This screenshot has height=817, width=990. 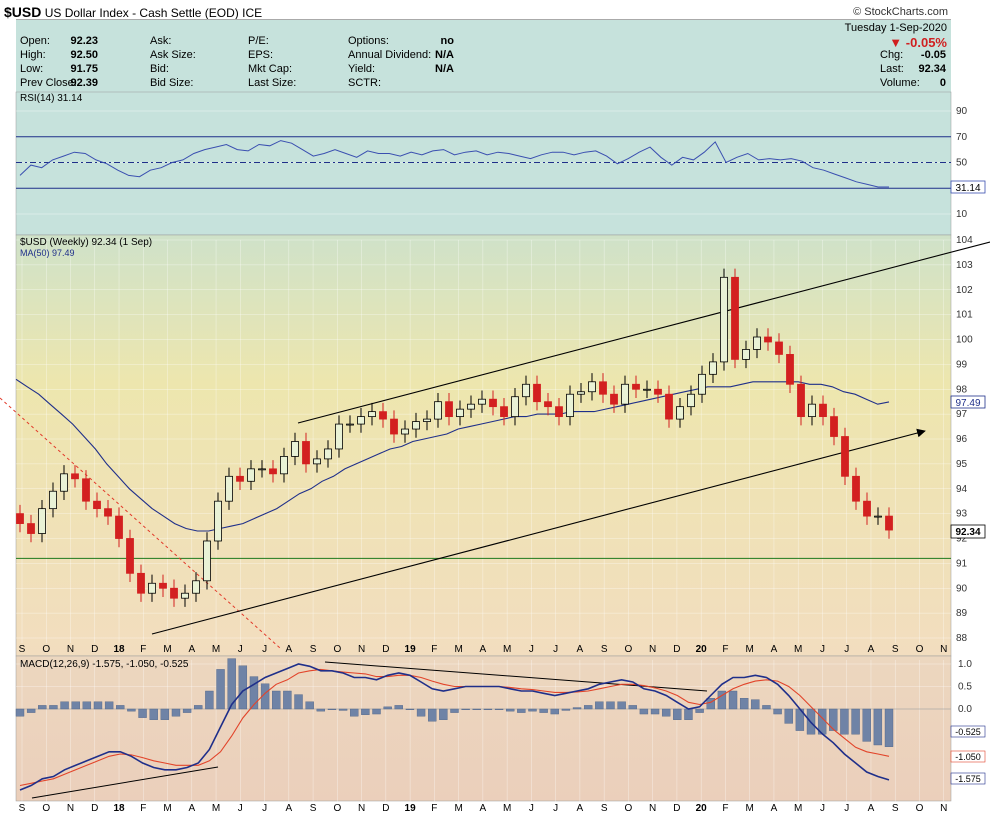 What do you see at coordinates (252, 13) in the screenshot?
I see `exchange: ICE` at bounding box center [252, 13].